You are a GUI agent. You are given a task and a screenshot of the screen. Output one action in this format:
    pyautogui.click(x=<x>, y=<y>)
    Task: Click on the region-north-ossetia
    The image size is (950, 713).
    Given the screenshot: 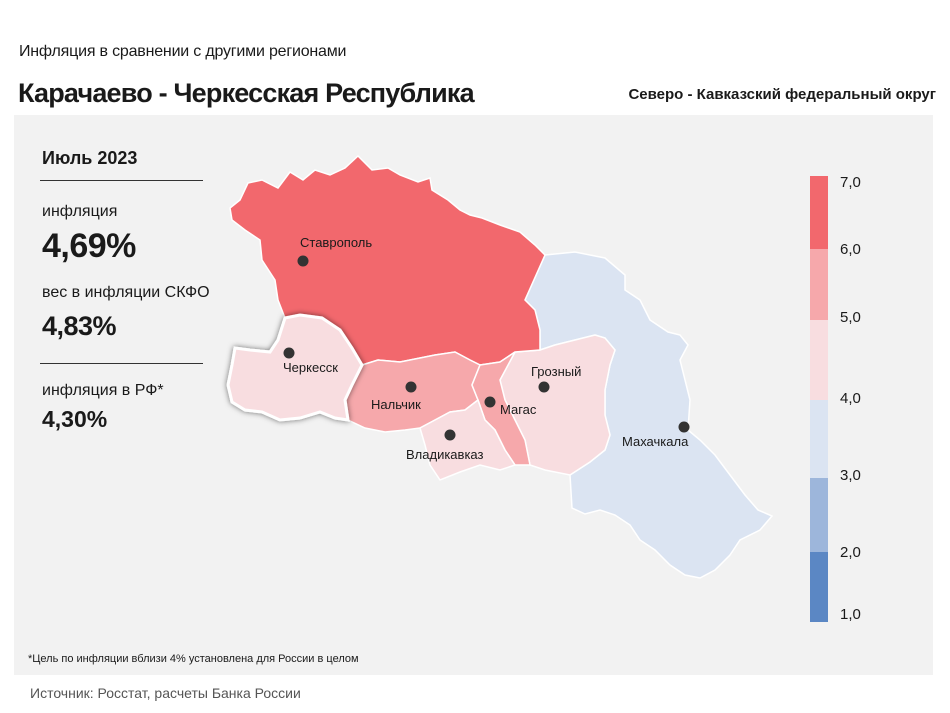 What is the action you would take?
    pyautogui.click(x=468, y=439)
    